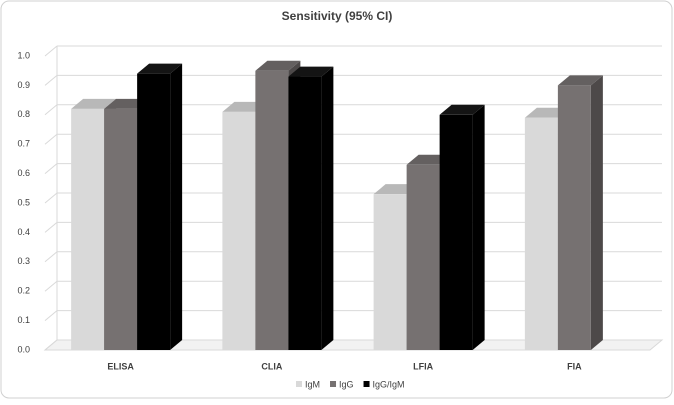 This screenshot has width=674, height=405. Describe the element at coordinates (574, 366) in the screenshot. I see `x-tick-label: FIA` at that location.